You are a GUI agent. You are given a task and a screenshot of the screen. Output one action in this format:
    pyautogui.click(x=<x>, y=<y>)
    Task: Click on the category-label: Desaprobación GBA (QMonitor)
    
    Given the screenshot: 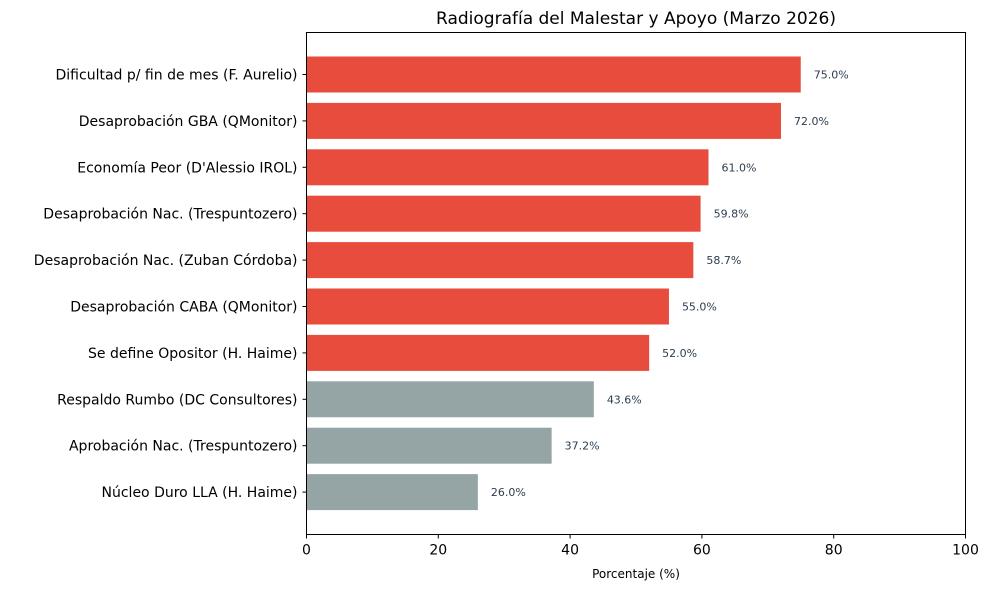 What is the action you would take?
    pyautogui.click(x=188, y=122)
    